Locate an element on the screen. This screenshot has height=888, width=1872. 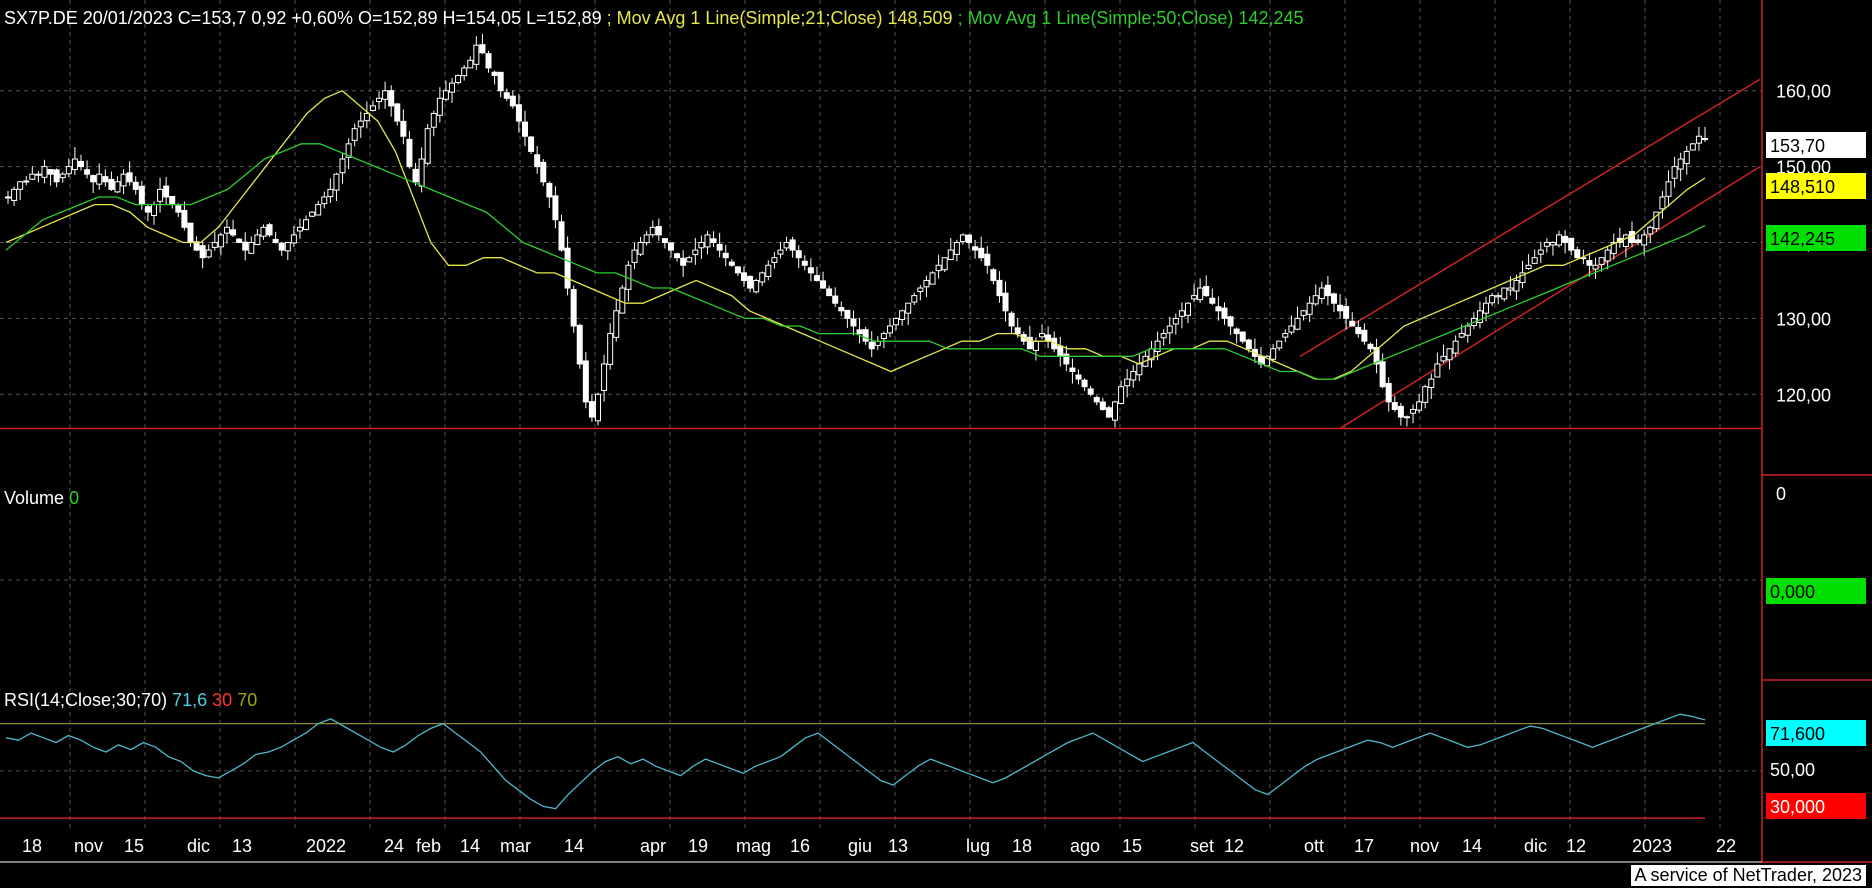
channel-lower-line is located at coordinates (1550, 297).